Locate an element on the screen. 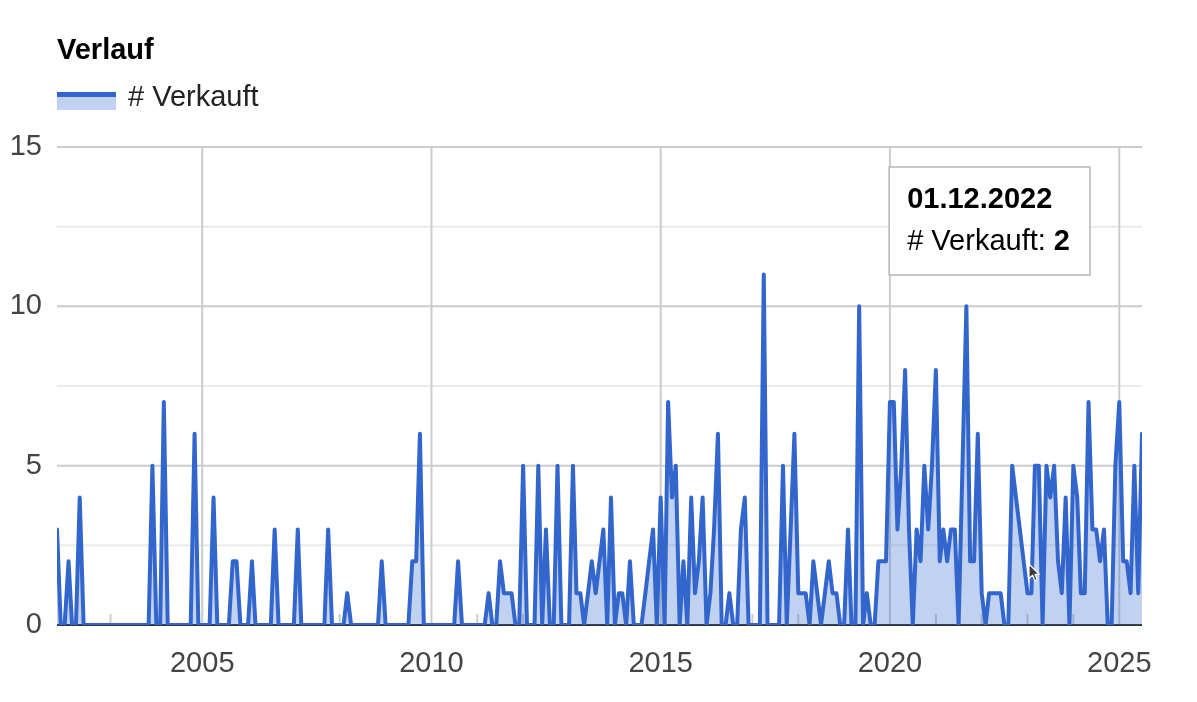  y-tick-label: 15 is located at coordinates (25, 145).